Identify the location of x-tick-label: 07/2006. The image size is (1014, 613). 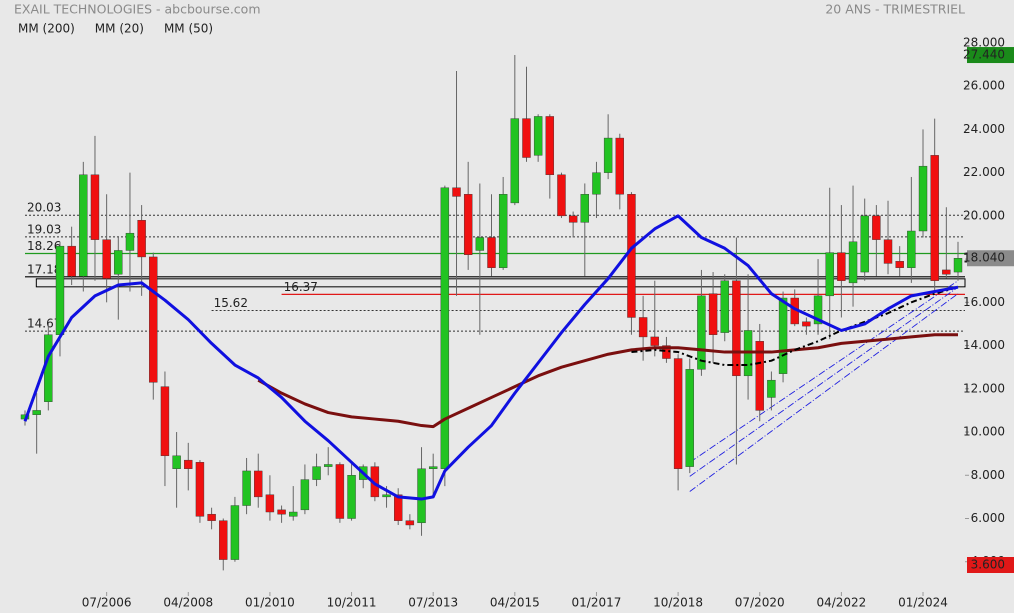
(107, 603).